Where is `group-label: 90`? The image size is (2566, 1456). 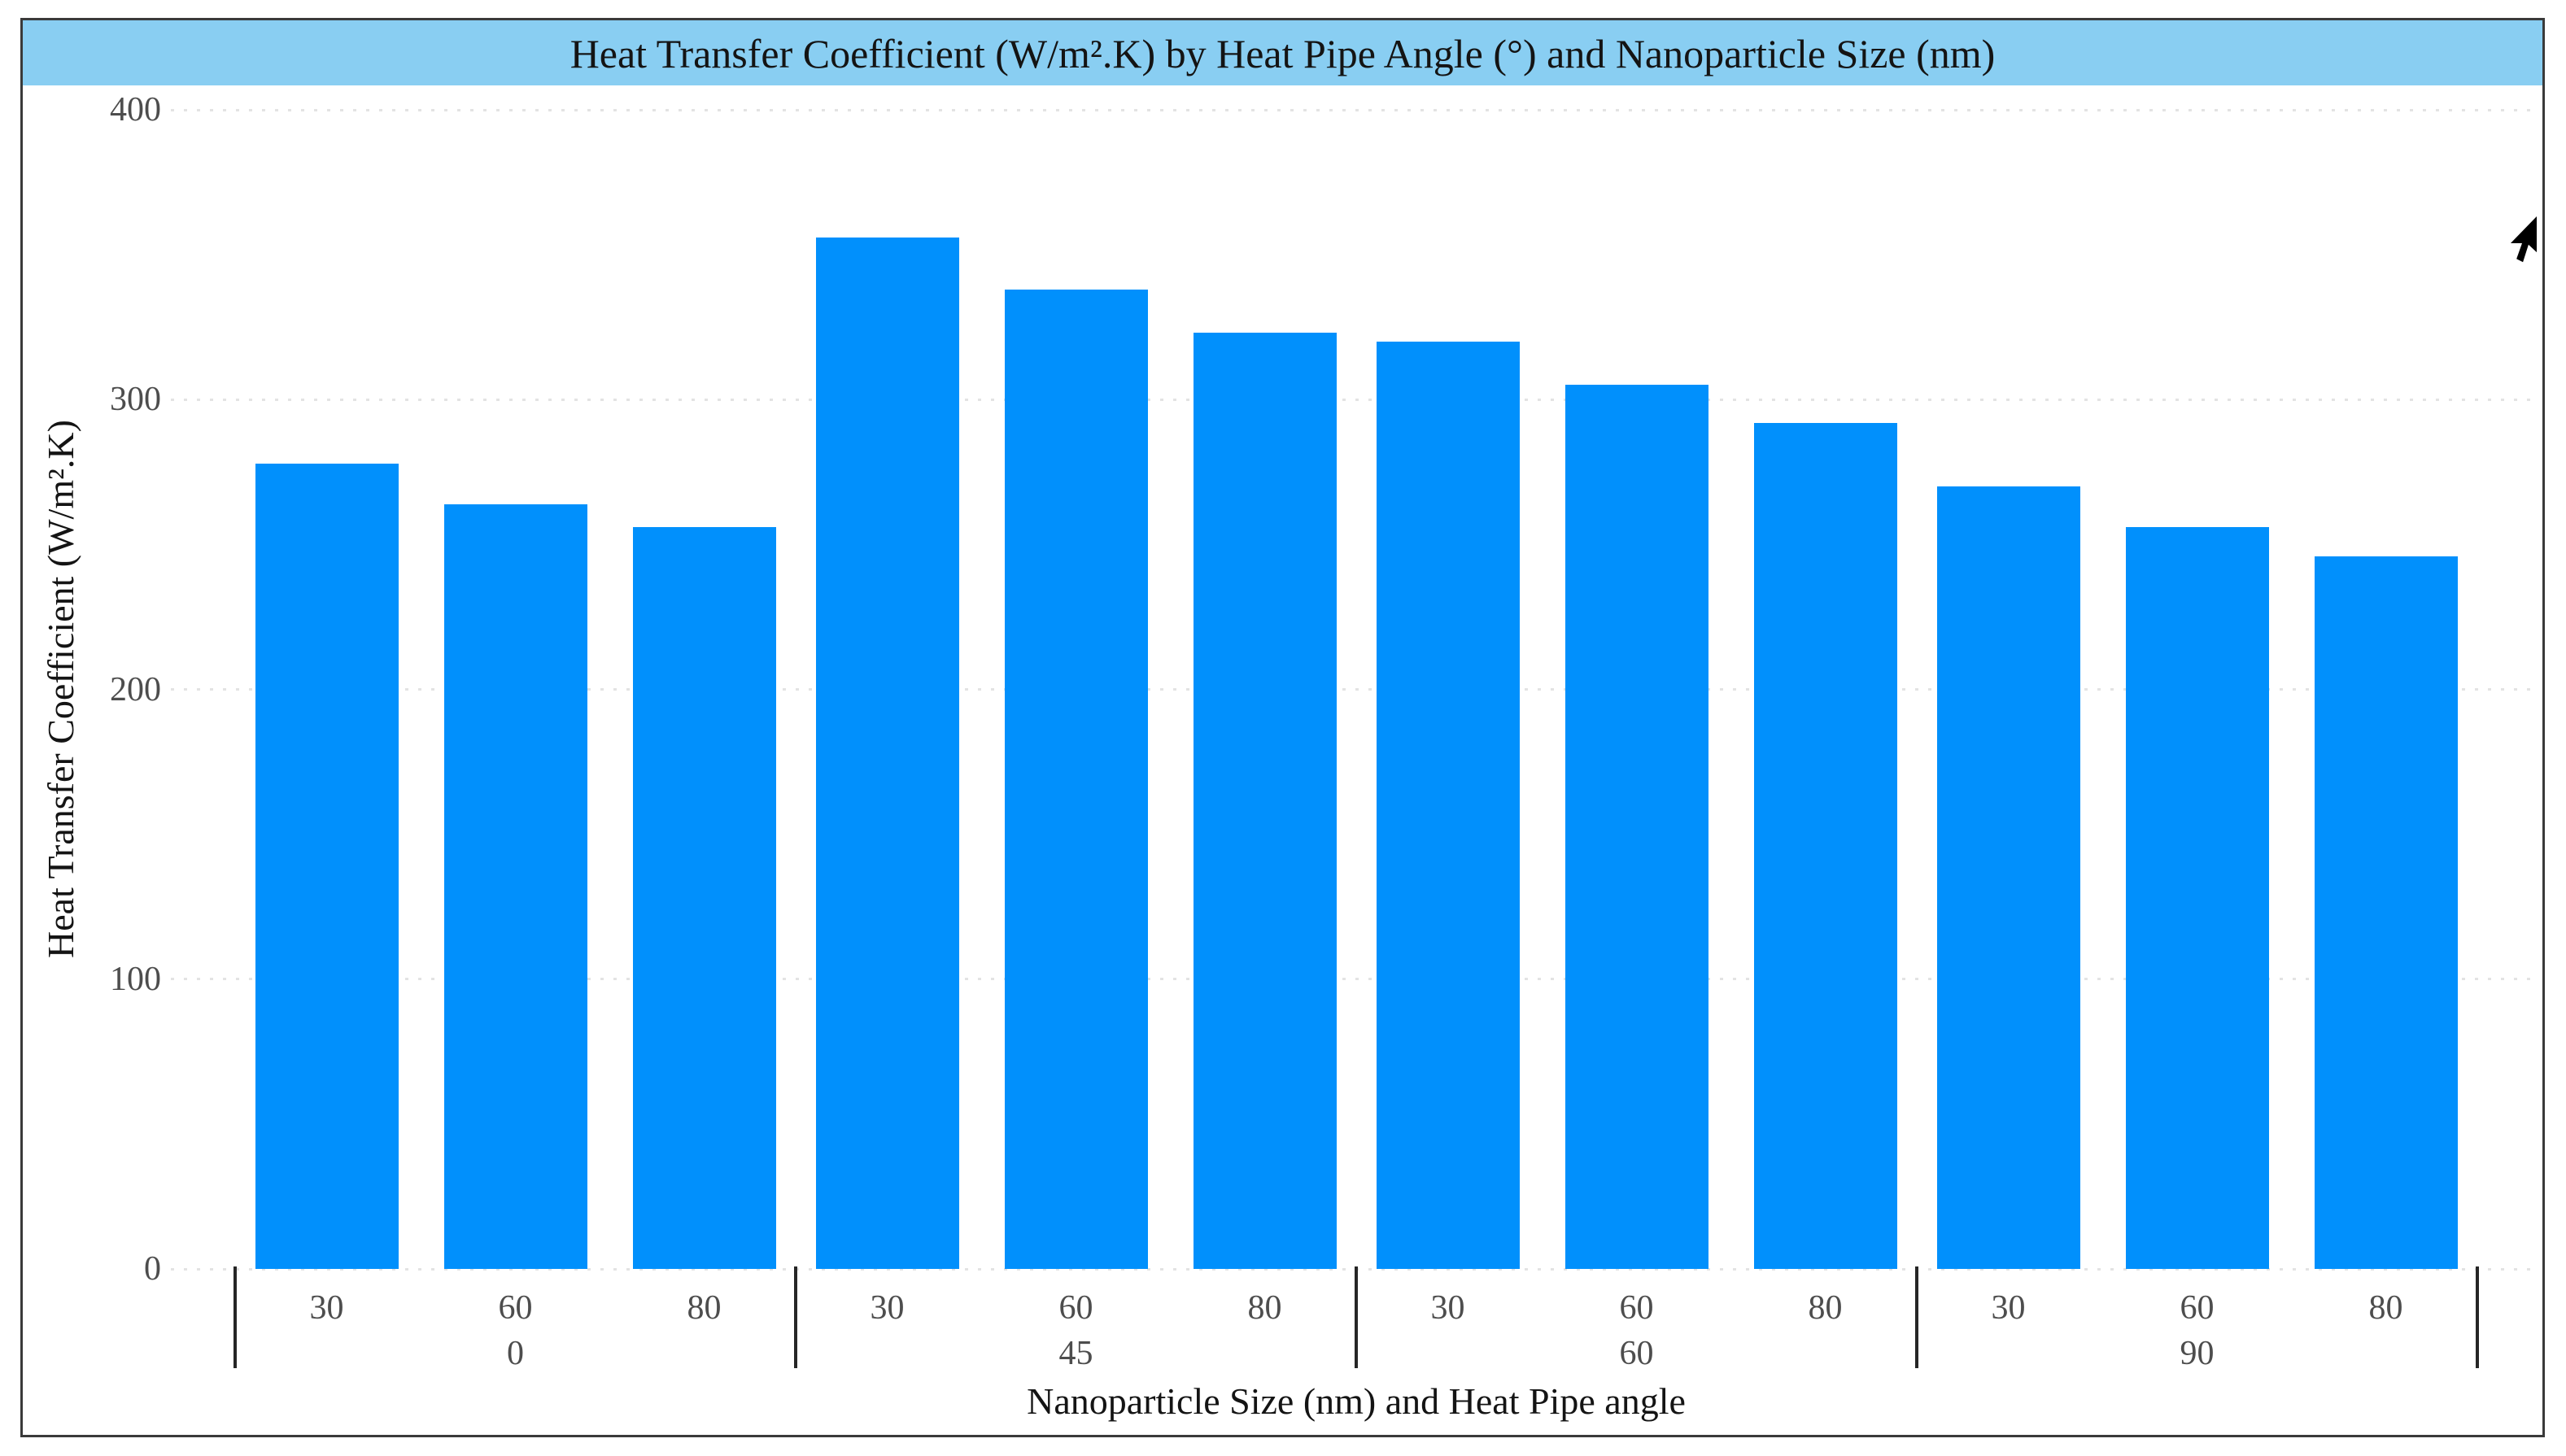
group-label: 90 is located at coordinates (2197, 1354).